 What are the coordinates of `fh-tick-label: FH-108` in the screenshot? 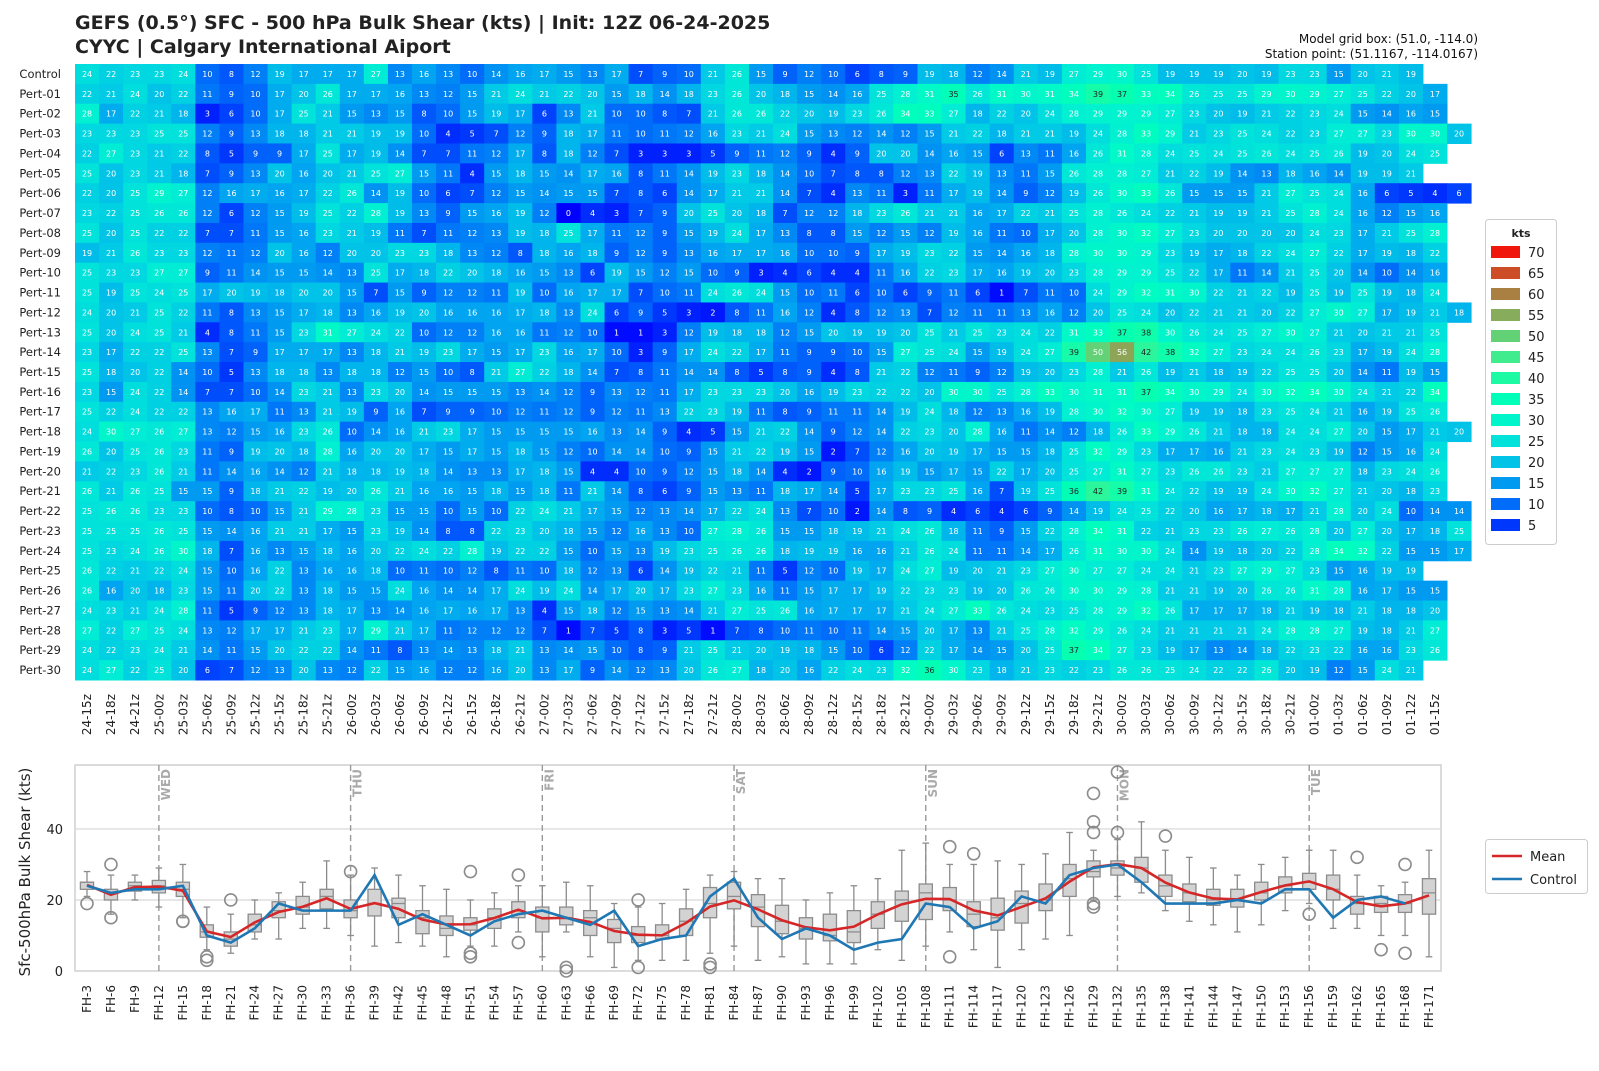 It's located at (926, 1006).